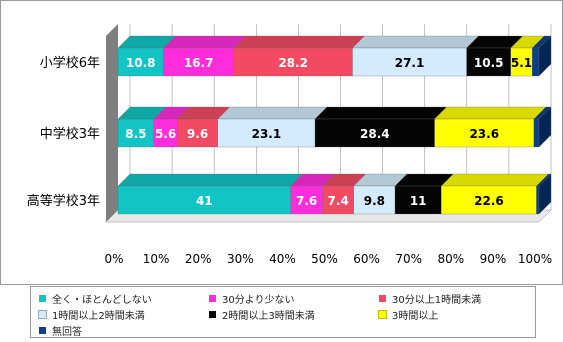 The width and height of the screenshot is (563, 342). Describe the element at coordinates (70, 134) in the screenshot. I see `category-label: 中学校3年` at that location.